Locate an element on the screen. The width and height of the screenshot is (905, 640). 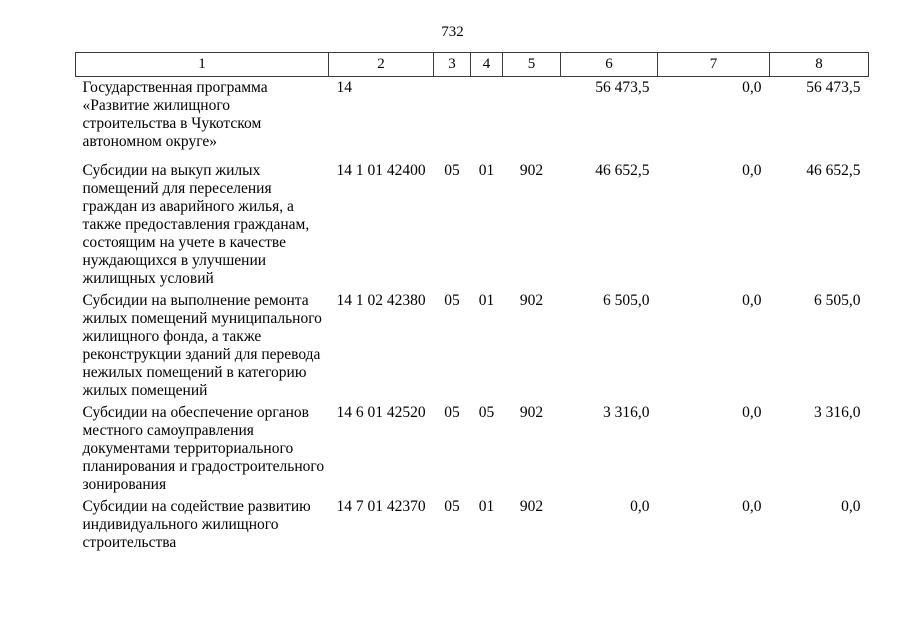
header-cell-3: 3 is located at coordinates (452, 64).